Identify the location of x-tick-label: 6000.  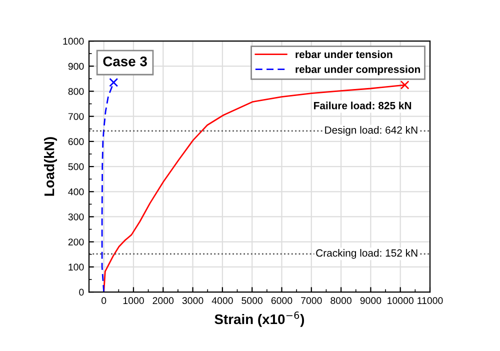
(281, 300).